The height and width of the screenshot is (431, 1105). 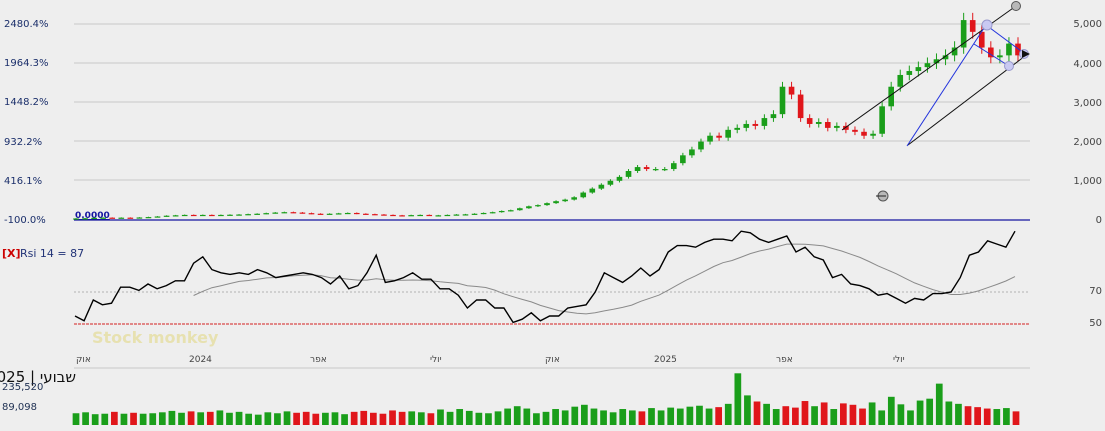 What do you see at coordinates (1016, 6) in the screenshot?
I see `channel-handle` at bounding box center [1016, 6].